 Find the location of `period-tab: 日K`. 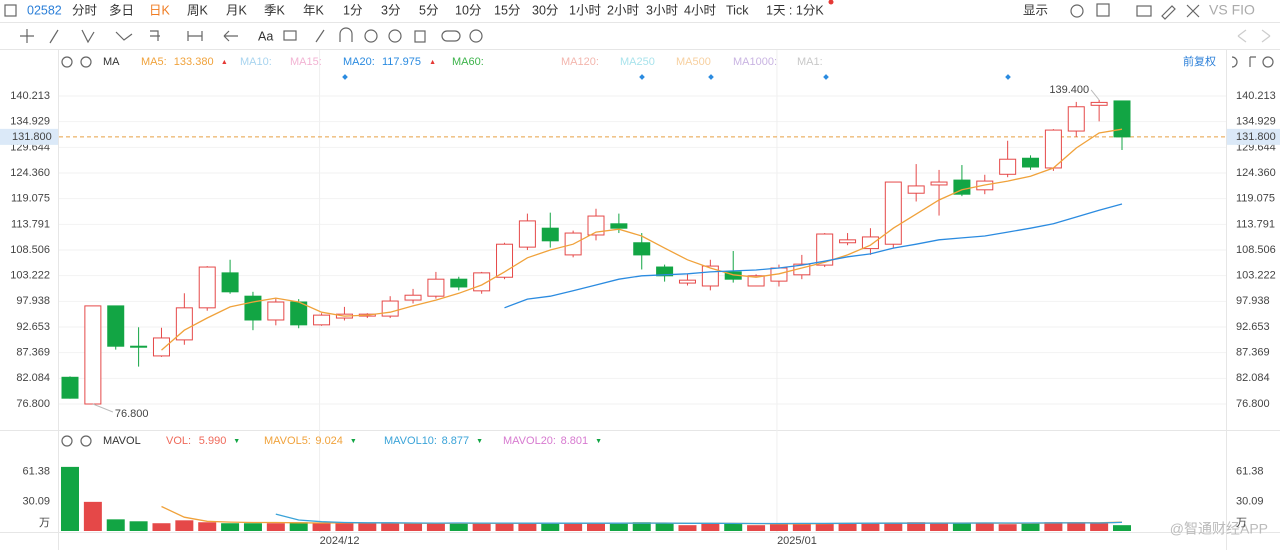

period-tab: 日K is located at coordinates (160, 10).